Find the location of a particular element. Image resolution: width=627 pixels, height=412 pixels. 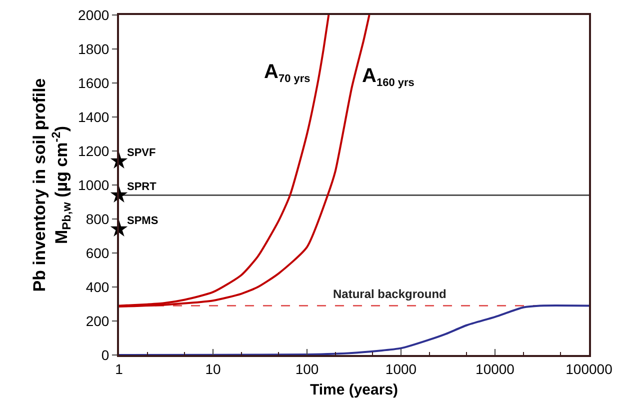

x-tick-label: 1000 is located at coordinates (401, 368).